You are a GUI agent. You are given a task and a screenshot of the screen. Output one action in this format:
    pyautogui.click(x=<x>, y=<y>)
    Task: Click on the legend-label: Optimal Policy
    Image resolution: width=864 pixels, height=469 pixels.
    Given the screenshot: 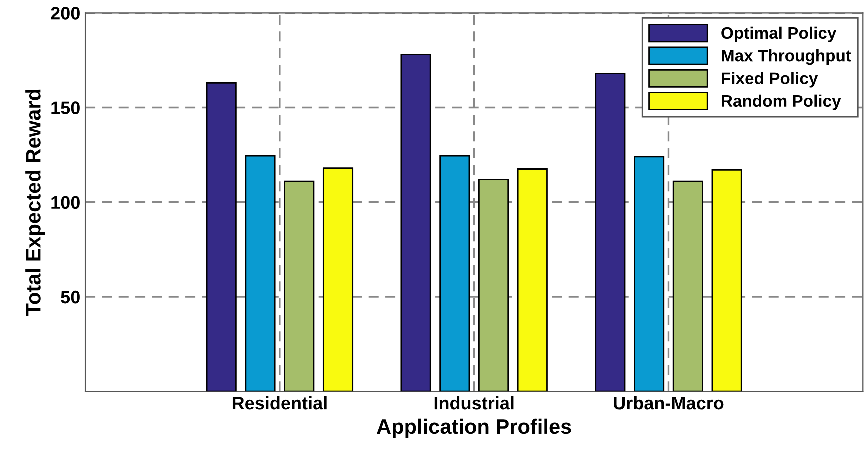 What is the action you would take?
    pyautogui.click(x=779, y=34)
    